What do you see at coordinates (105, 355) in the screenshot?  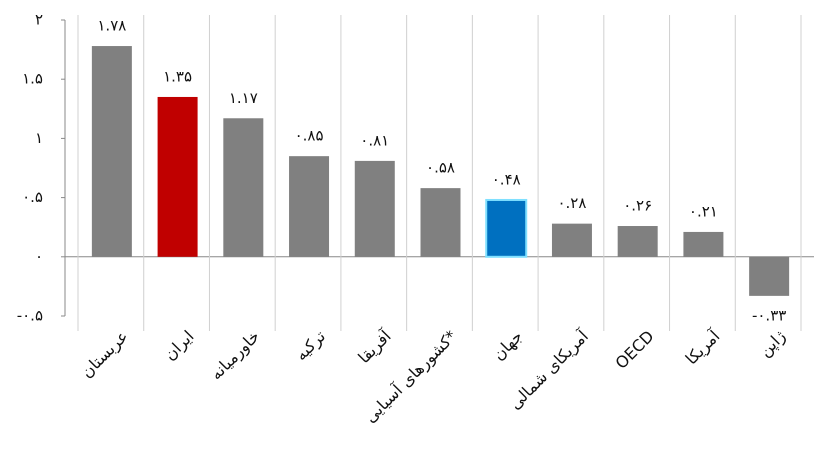 I see `x-tick-label: عربستان` at bounding box center [105, 355].